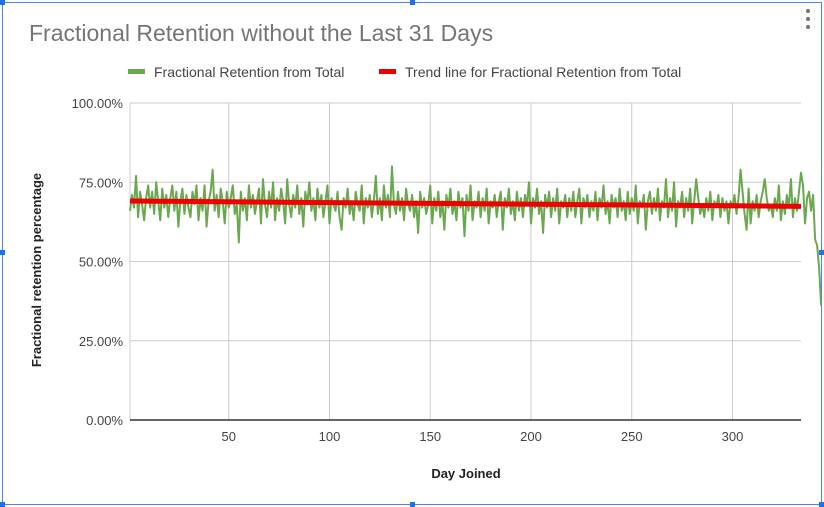  Describe the element at coordinates (101, 262) in the screenshot. I see `y-tick-label: 50.00%` at that location.